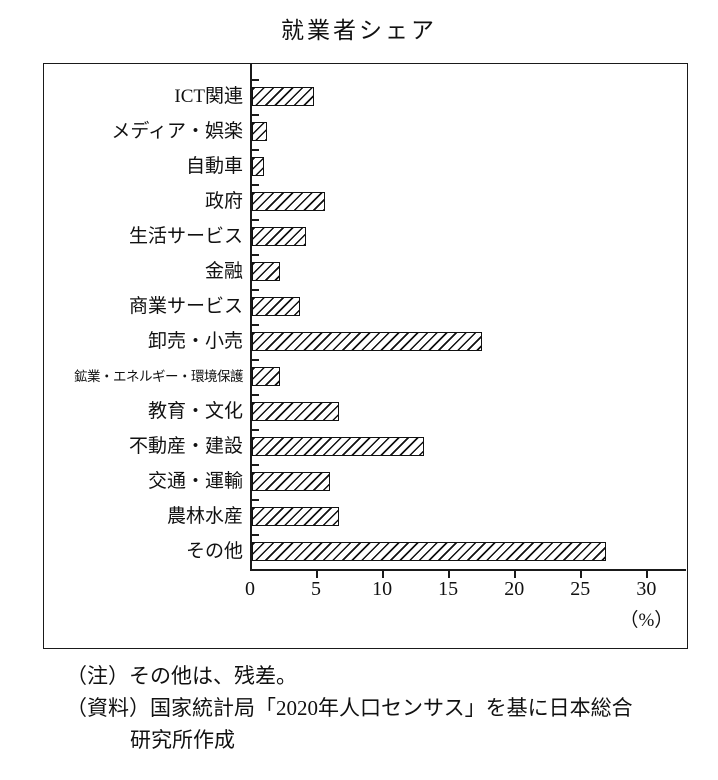 The image size is (718, 780). What do you see at coordinates (646, 589) in the screenshot?
I see `x-axis-tick-label-30: 30` at bounding box center [646, 589].